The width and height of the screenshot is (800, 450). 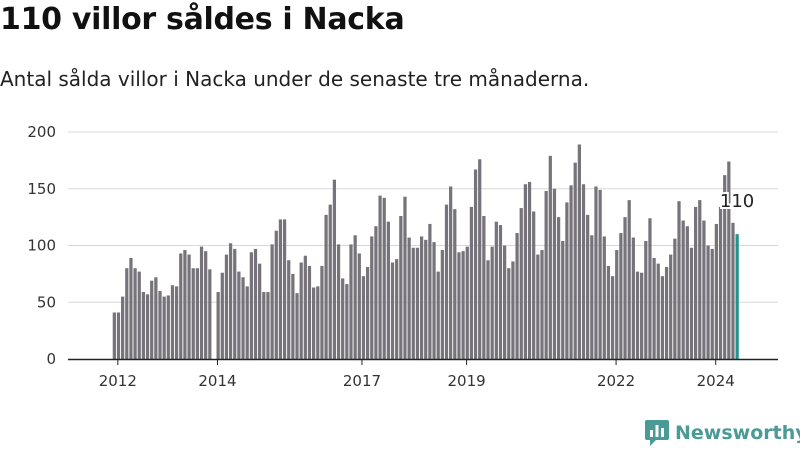 What do you see at coordinates (46, 302) in the screenshot?
I see `y-tick-label-50: 50` at bounding box center [46, 302].